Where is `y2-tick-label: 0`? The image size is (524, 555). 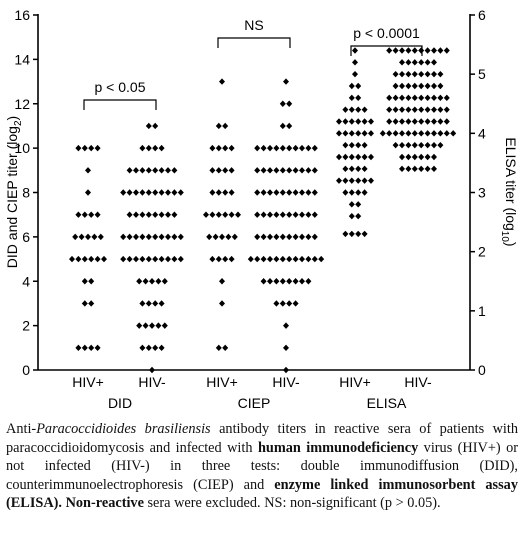 y2-tick-label: 0 is located at coordinates (482, 370).